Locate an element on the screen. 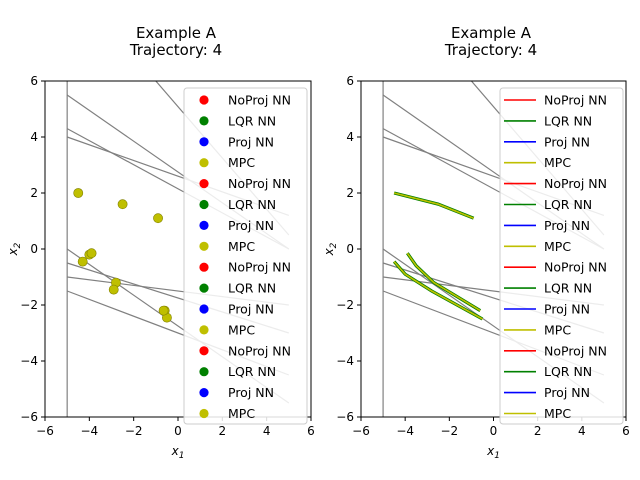 This screenshot has width=640, height=480. y-tick-label: 4 is located at coordinates (350, 137).